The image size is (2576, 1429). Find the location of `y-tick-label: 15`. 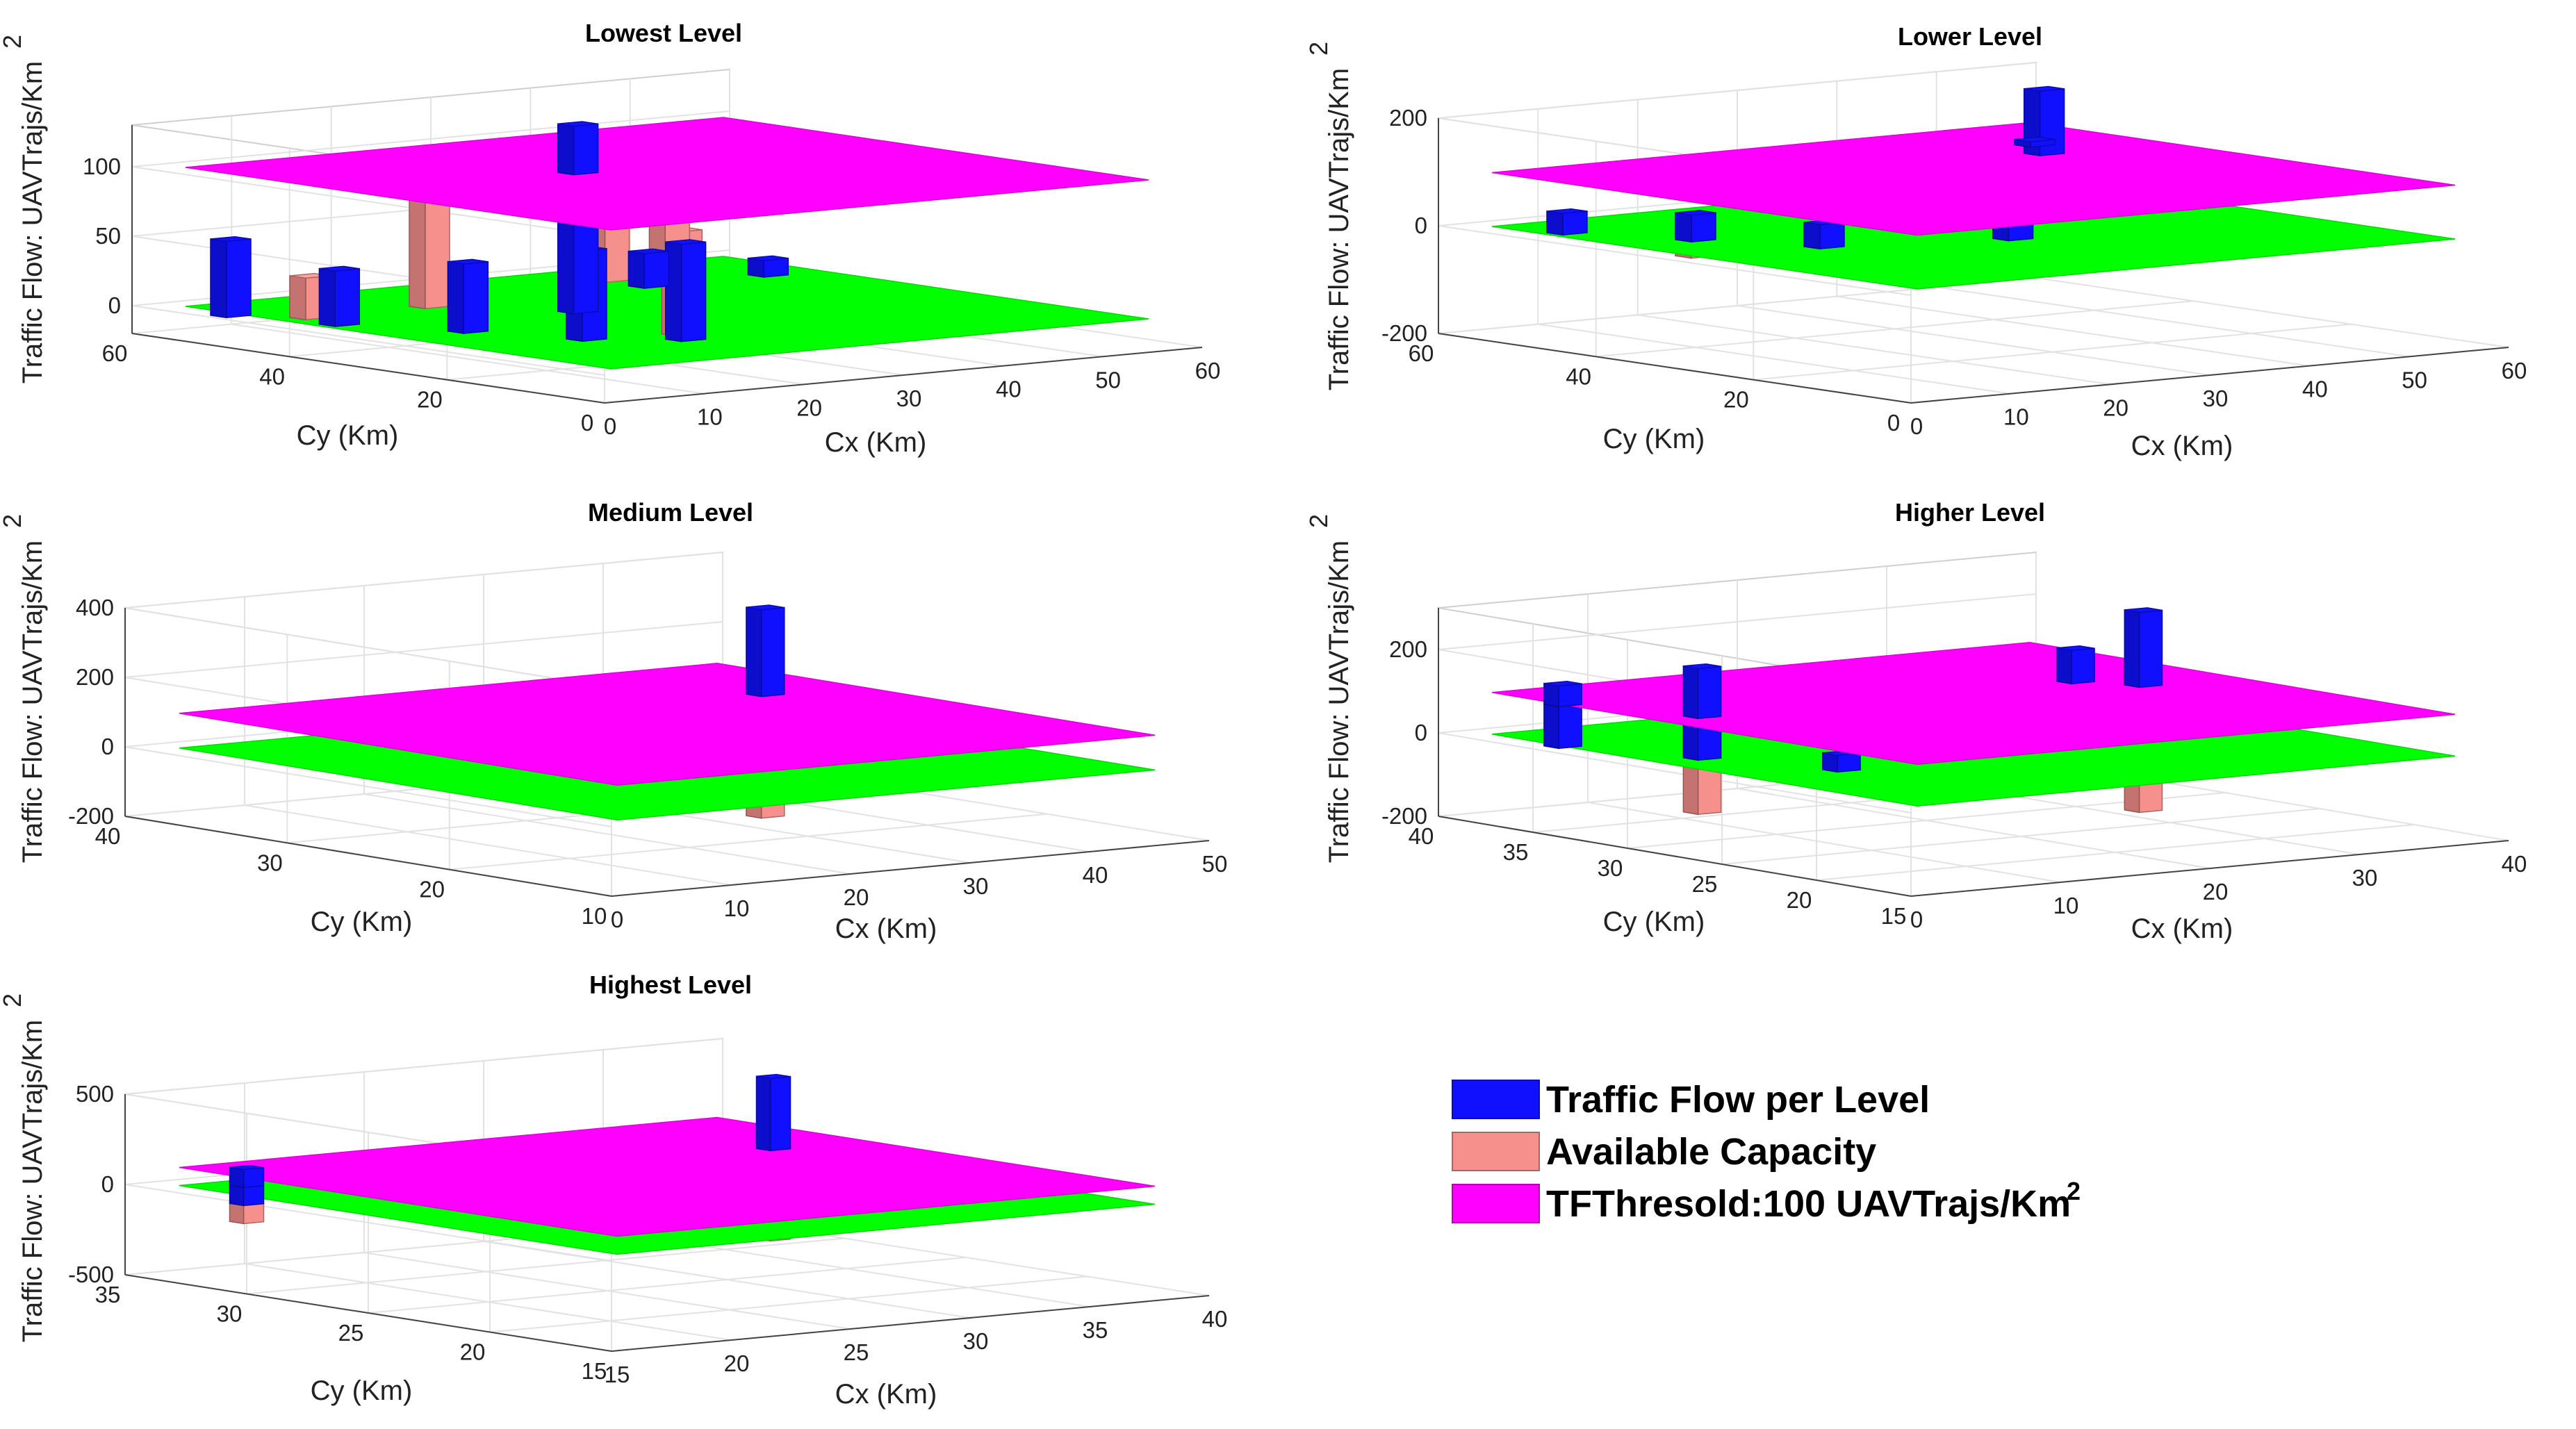

y-tick-label: 15 is located at coordinates (1894, 916).